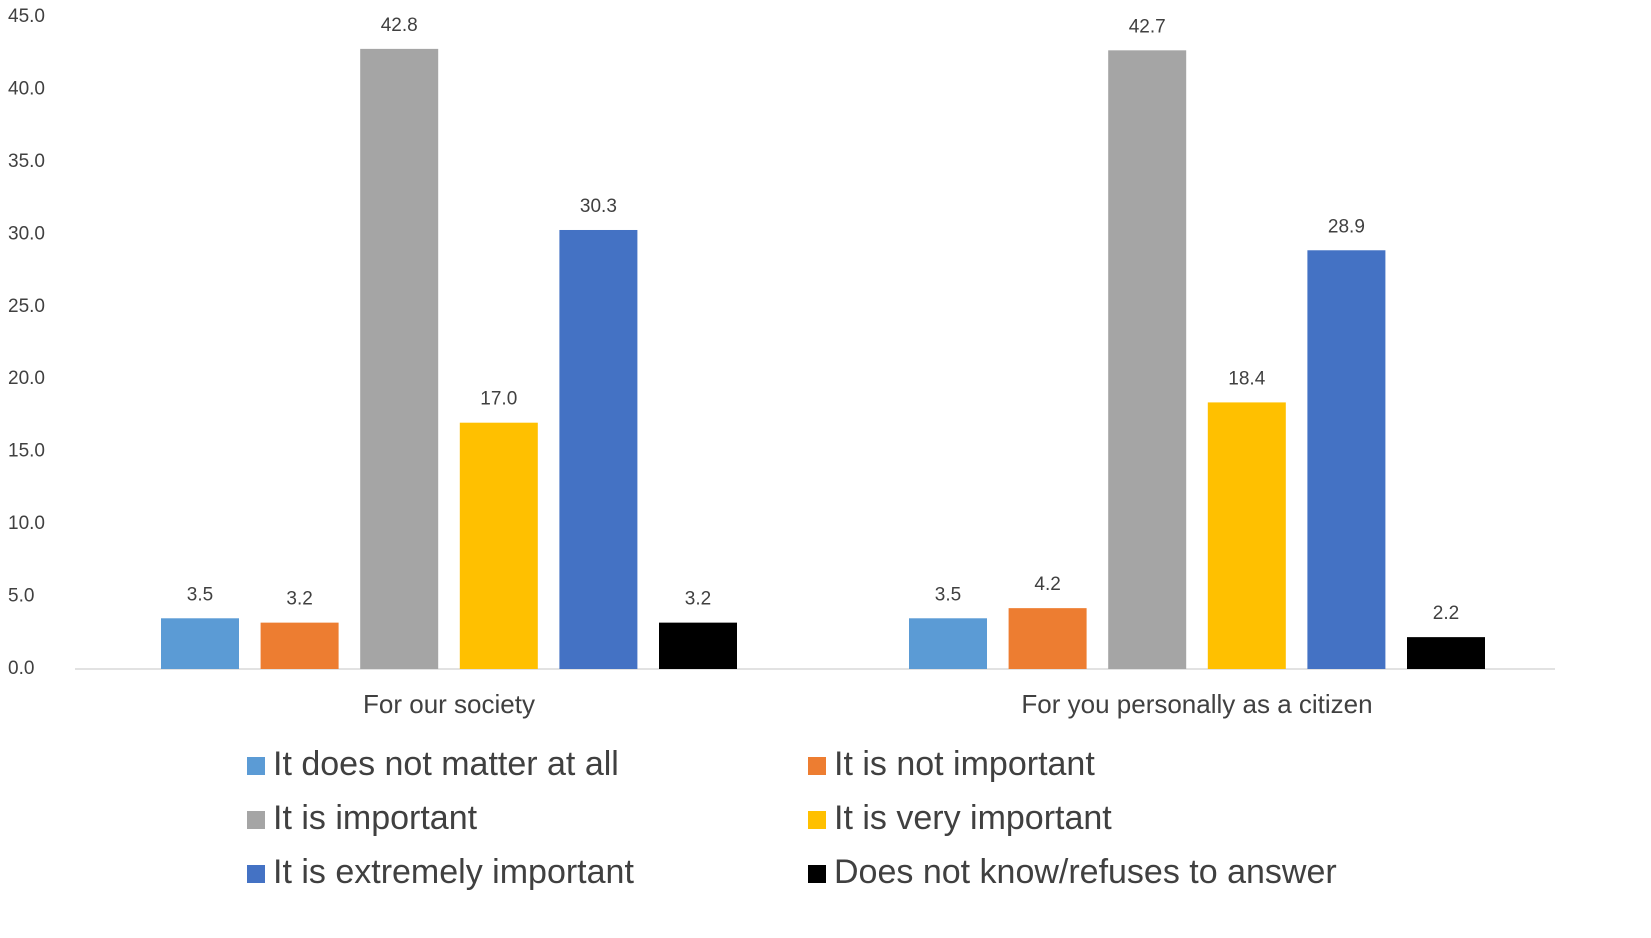 Image resolution: width=1651 pixels, height=938 pixels. Describe the element at coordinates (964, 764) in the screenshot. I see `legend-label: It is not important` at that location.